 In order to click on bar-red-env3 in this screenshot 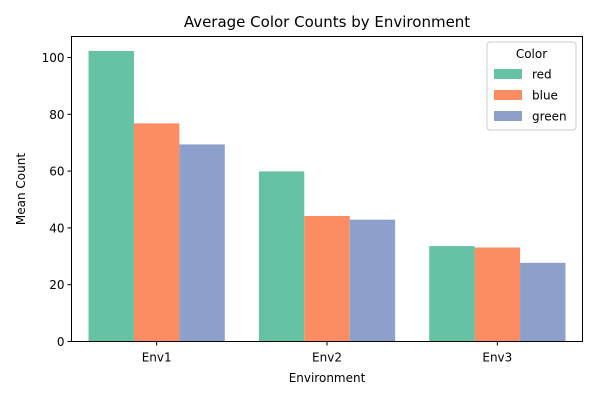, I will do `click(452, 294)`.